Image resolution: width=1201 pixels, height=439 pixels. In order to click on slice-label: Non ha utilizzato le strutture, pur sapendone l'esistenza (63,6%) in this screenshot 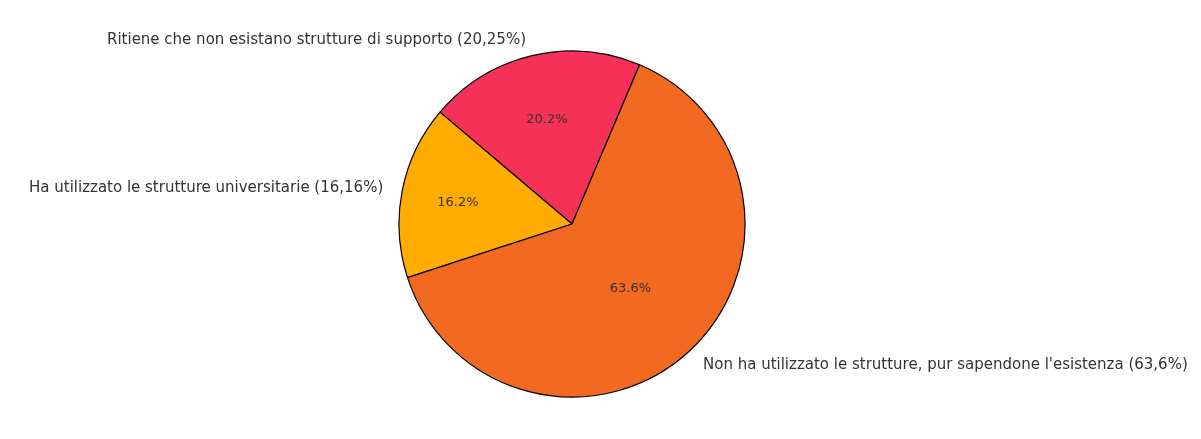, I will do `click(945, 364)`.